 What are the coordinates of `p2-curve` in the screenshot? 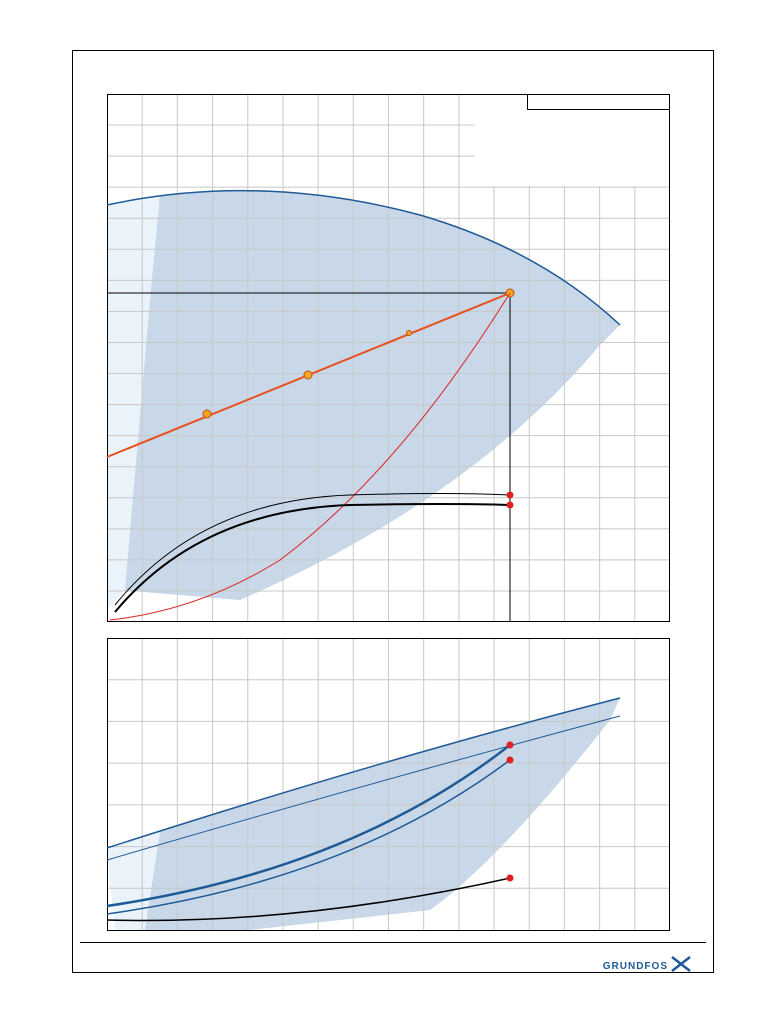 It's located at (308, 837).